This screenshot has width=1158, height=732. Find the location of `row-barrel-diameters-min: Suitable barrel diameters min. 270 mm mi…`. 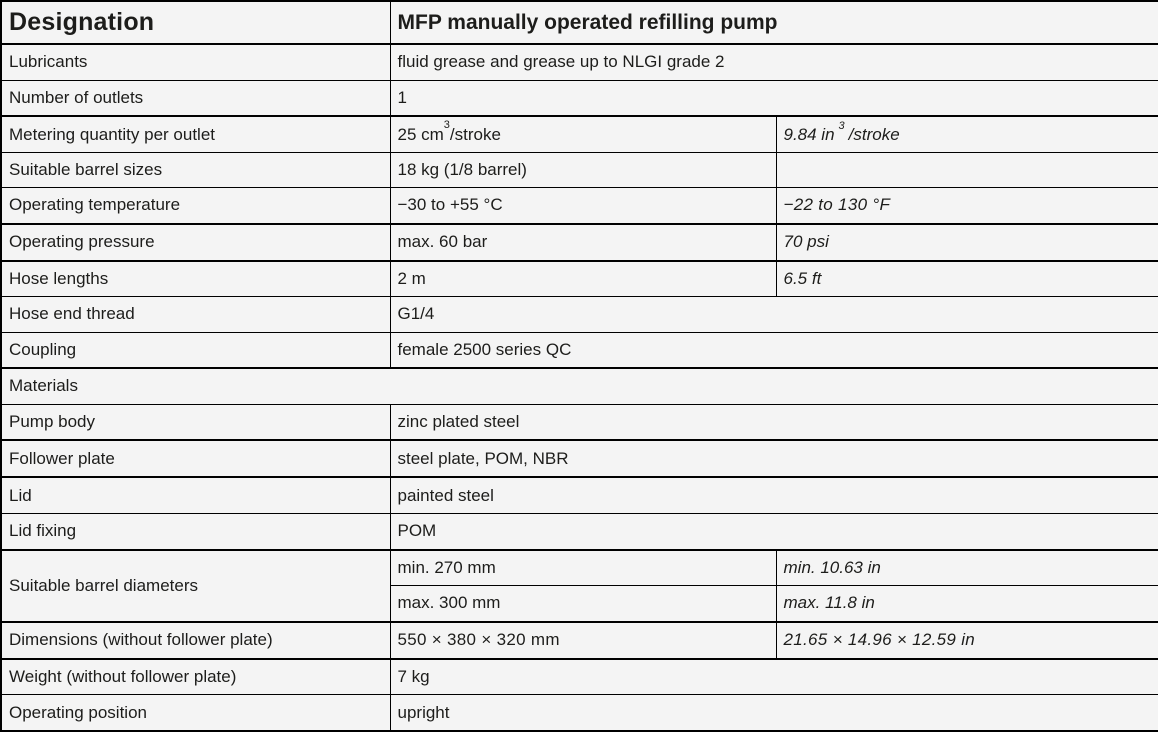

row-barrel-diameters-min: Suitable barrel diameters min. 270 mm mi… is located at coordinates (579, 586).